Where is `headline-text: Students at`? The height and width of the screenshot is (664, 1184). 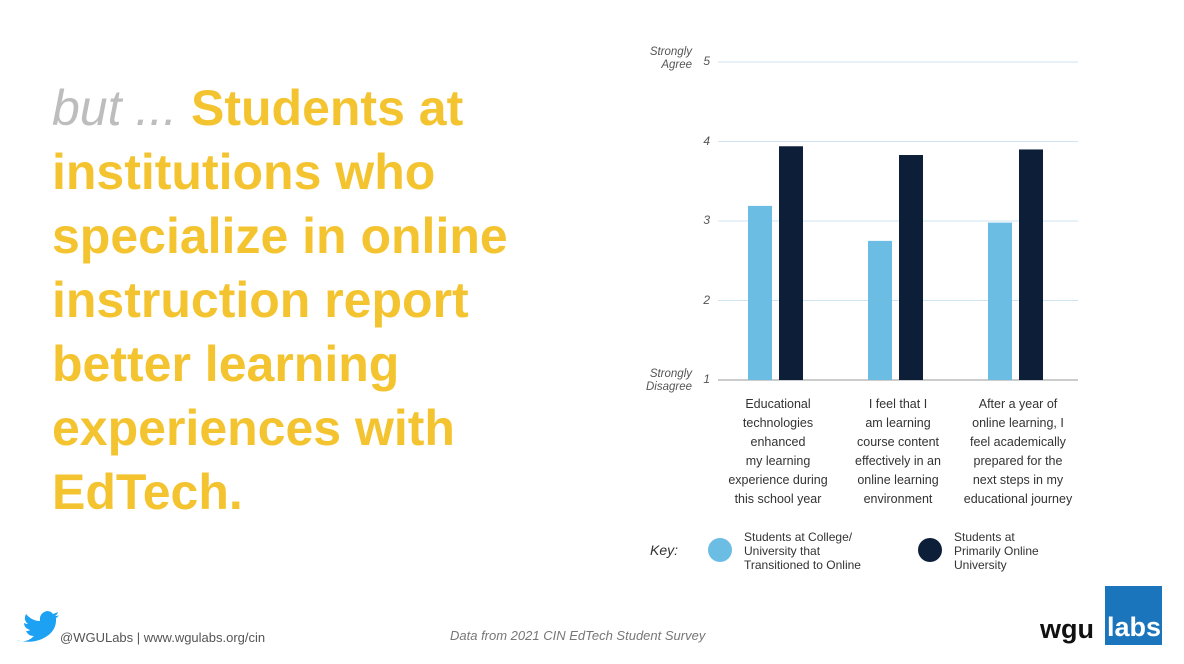
headline-text: Students at is located at coordinates (327, 108).